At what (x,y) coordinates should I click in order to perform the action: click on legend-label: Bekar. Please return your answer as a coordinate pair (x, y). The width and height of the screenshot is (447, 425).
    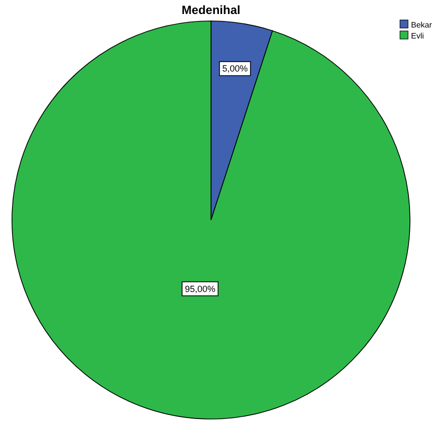
    Looking at the image, I should click on (421, 25).